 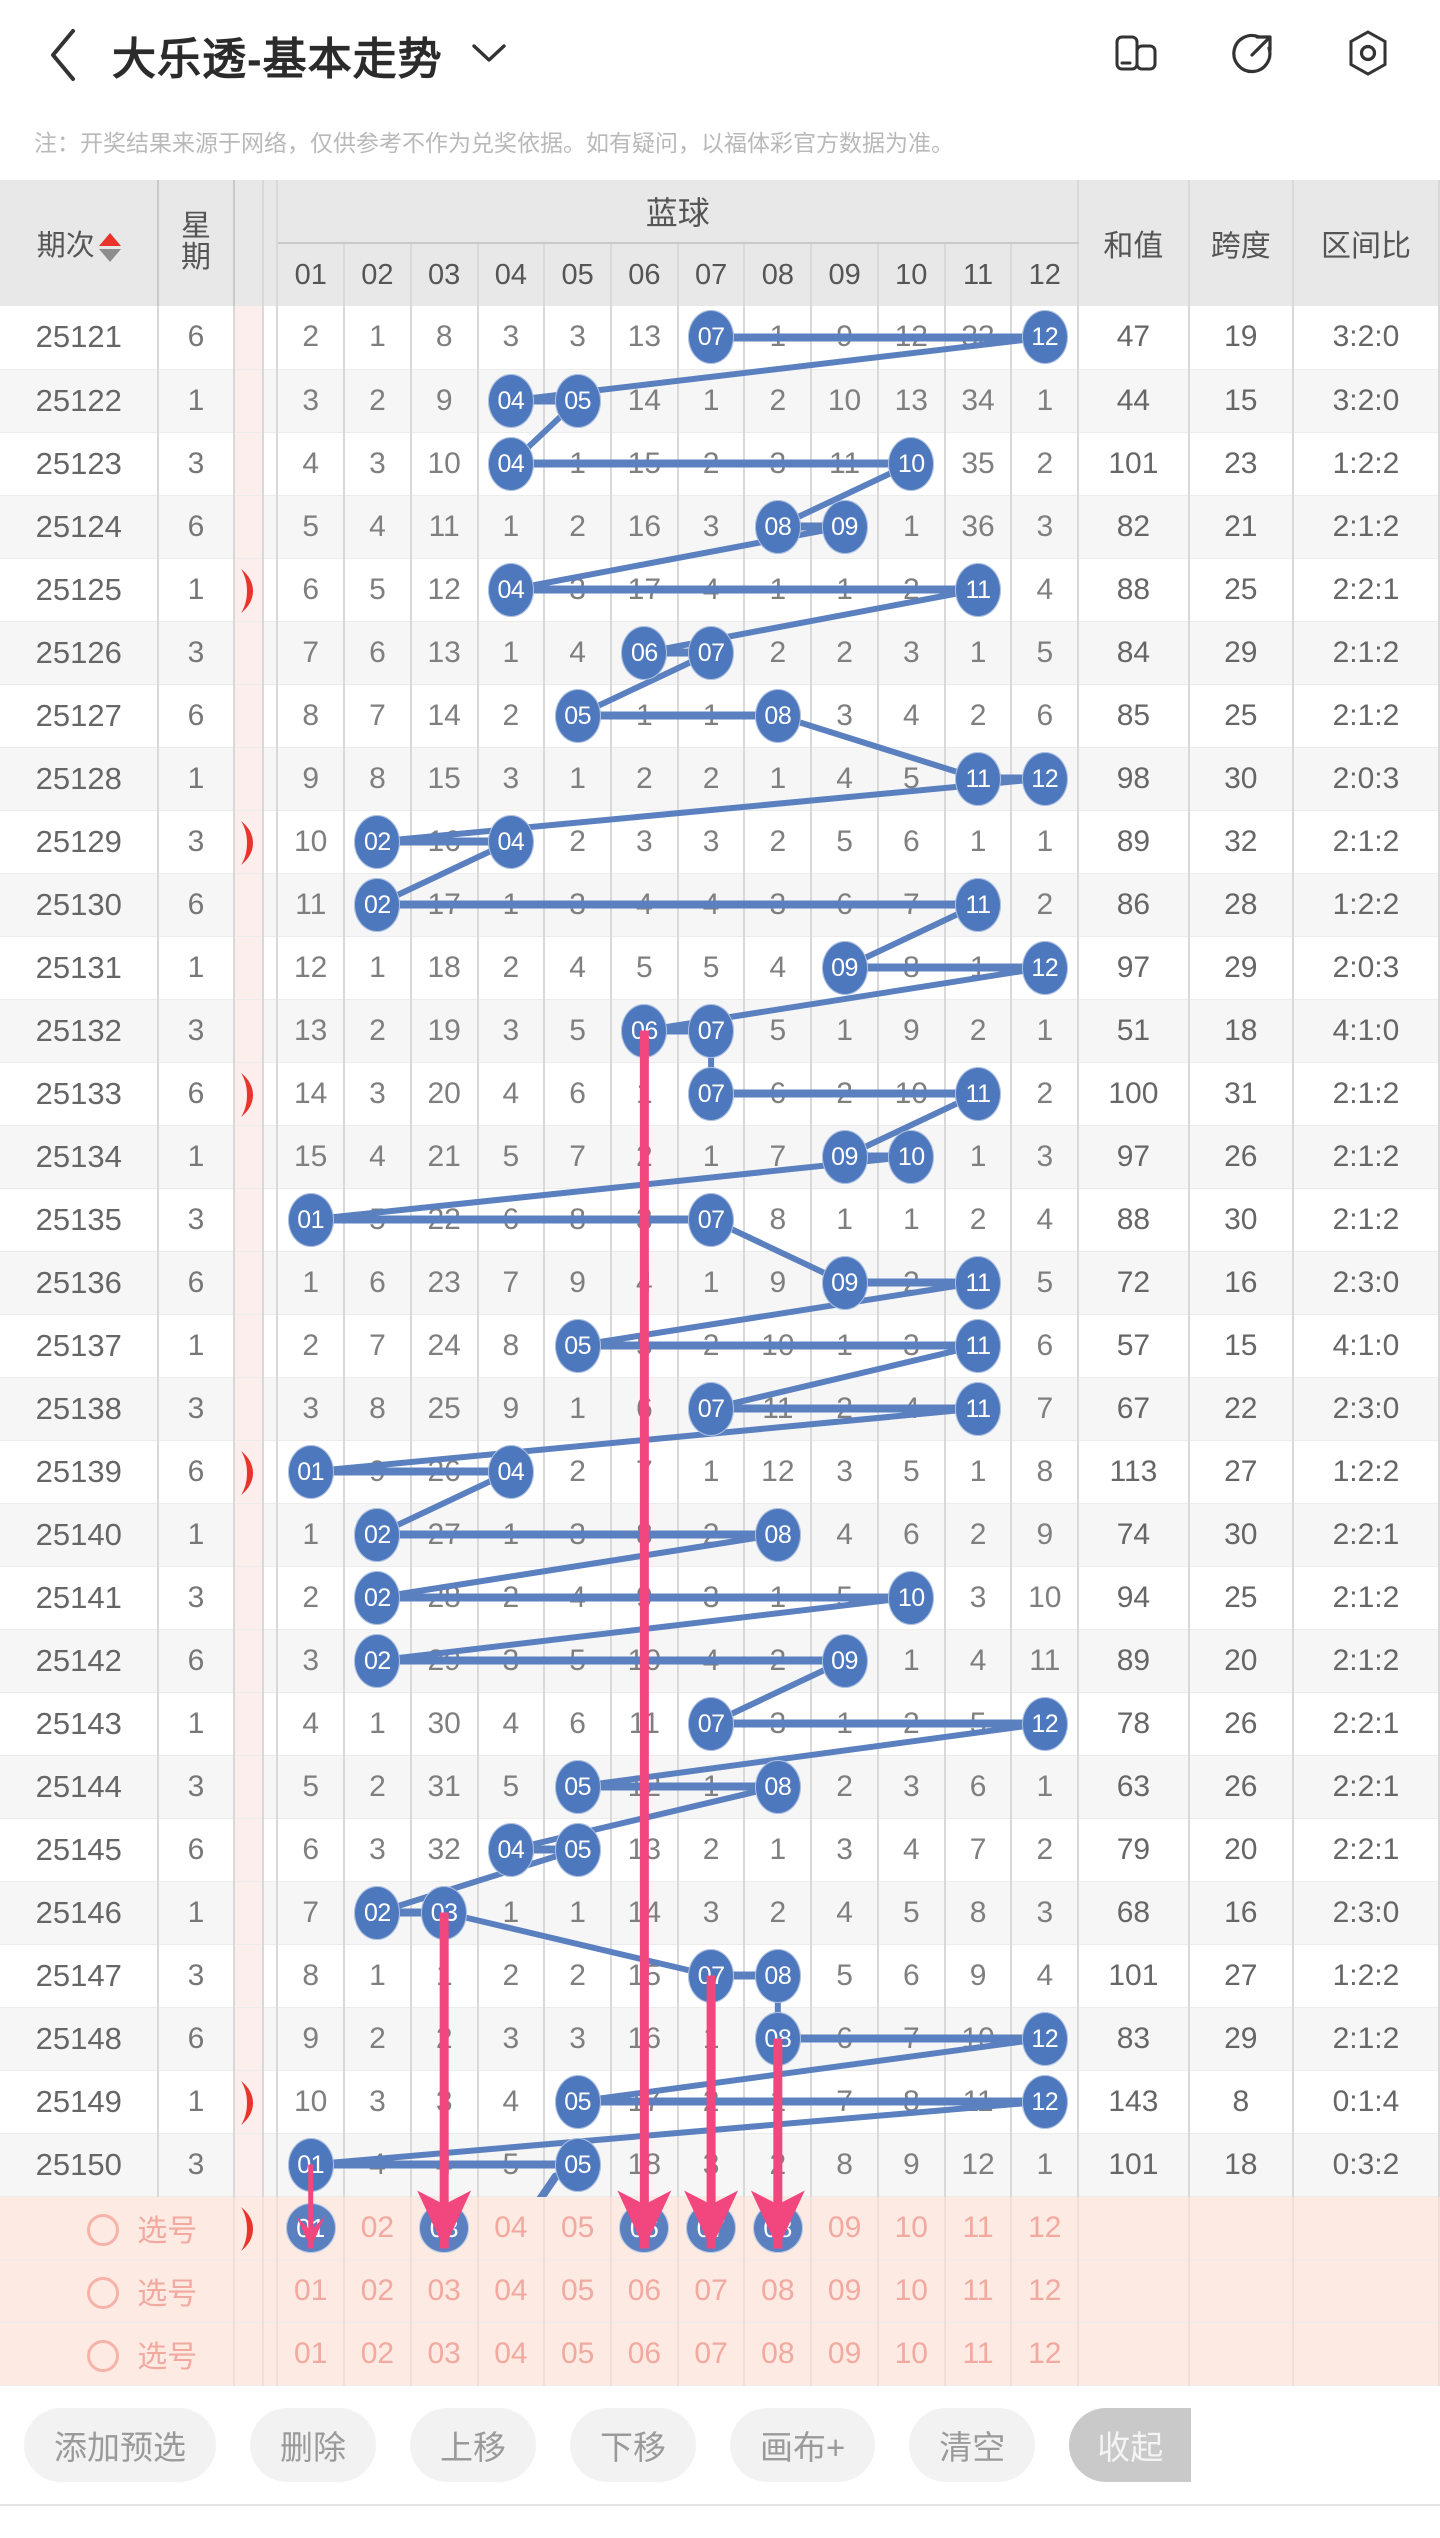 What do you see at coordinates (311, 1472) in the screenshot?
I see `cell-ball-1: 01` at bounding box center [311, 1472].